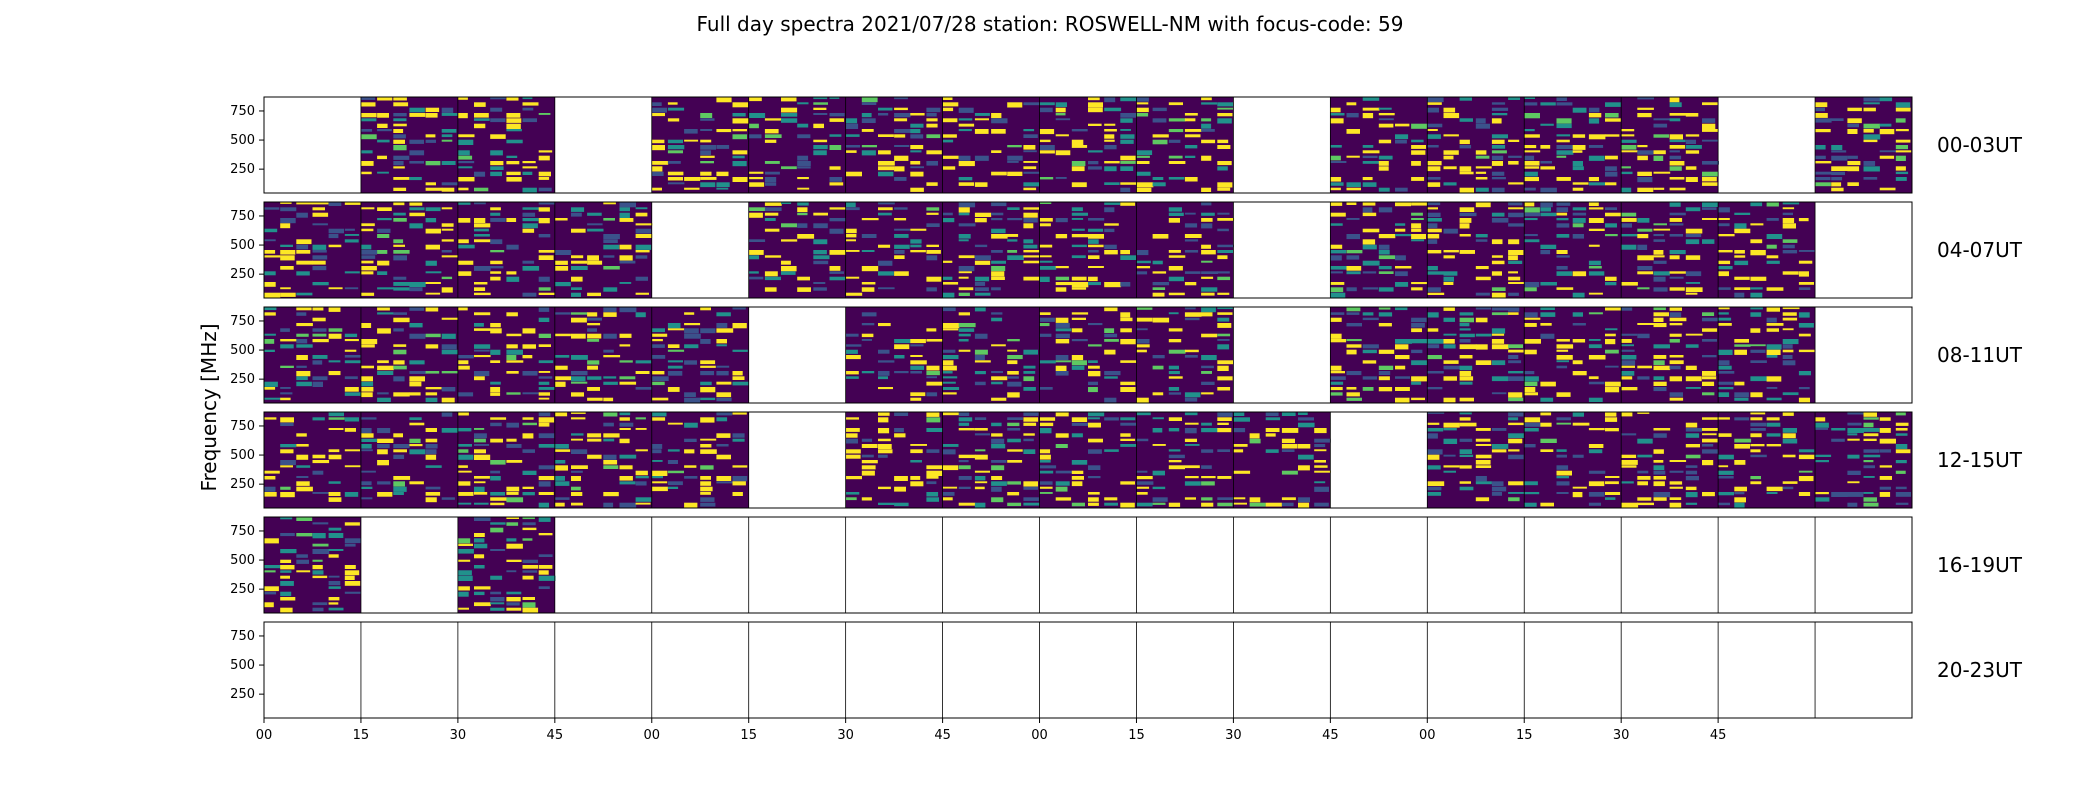  Describe the element at coordinates (1980, 355) in the screenshot. I see `row-label: 08-11UT` at that location.